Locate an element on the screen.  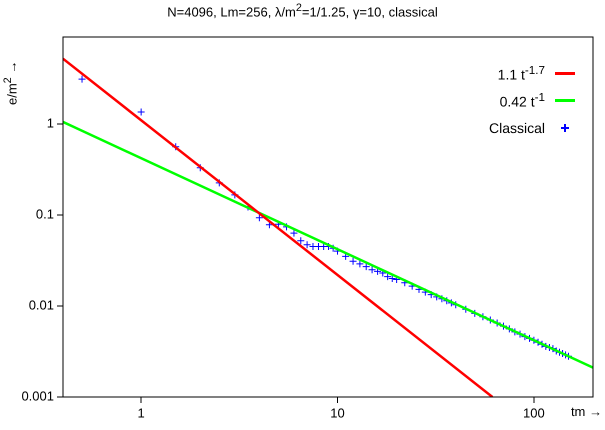
x-tick-label: 10 is located at coordinates (337, 412).